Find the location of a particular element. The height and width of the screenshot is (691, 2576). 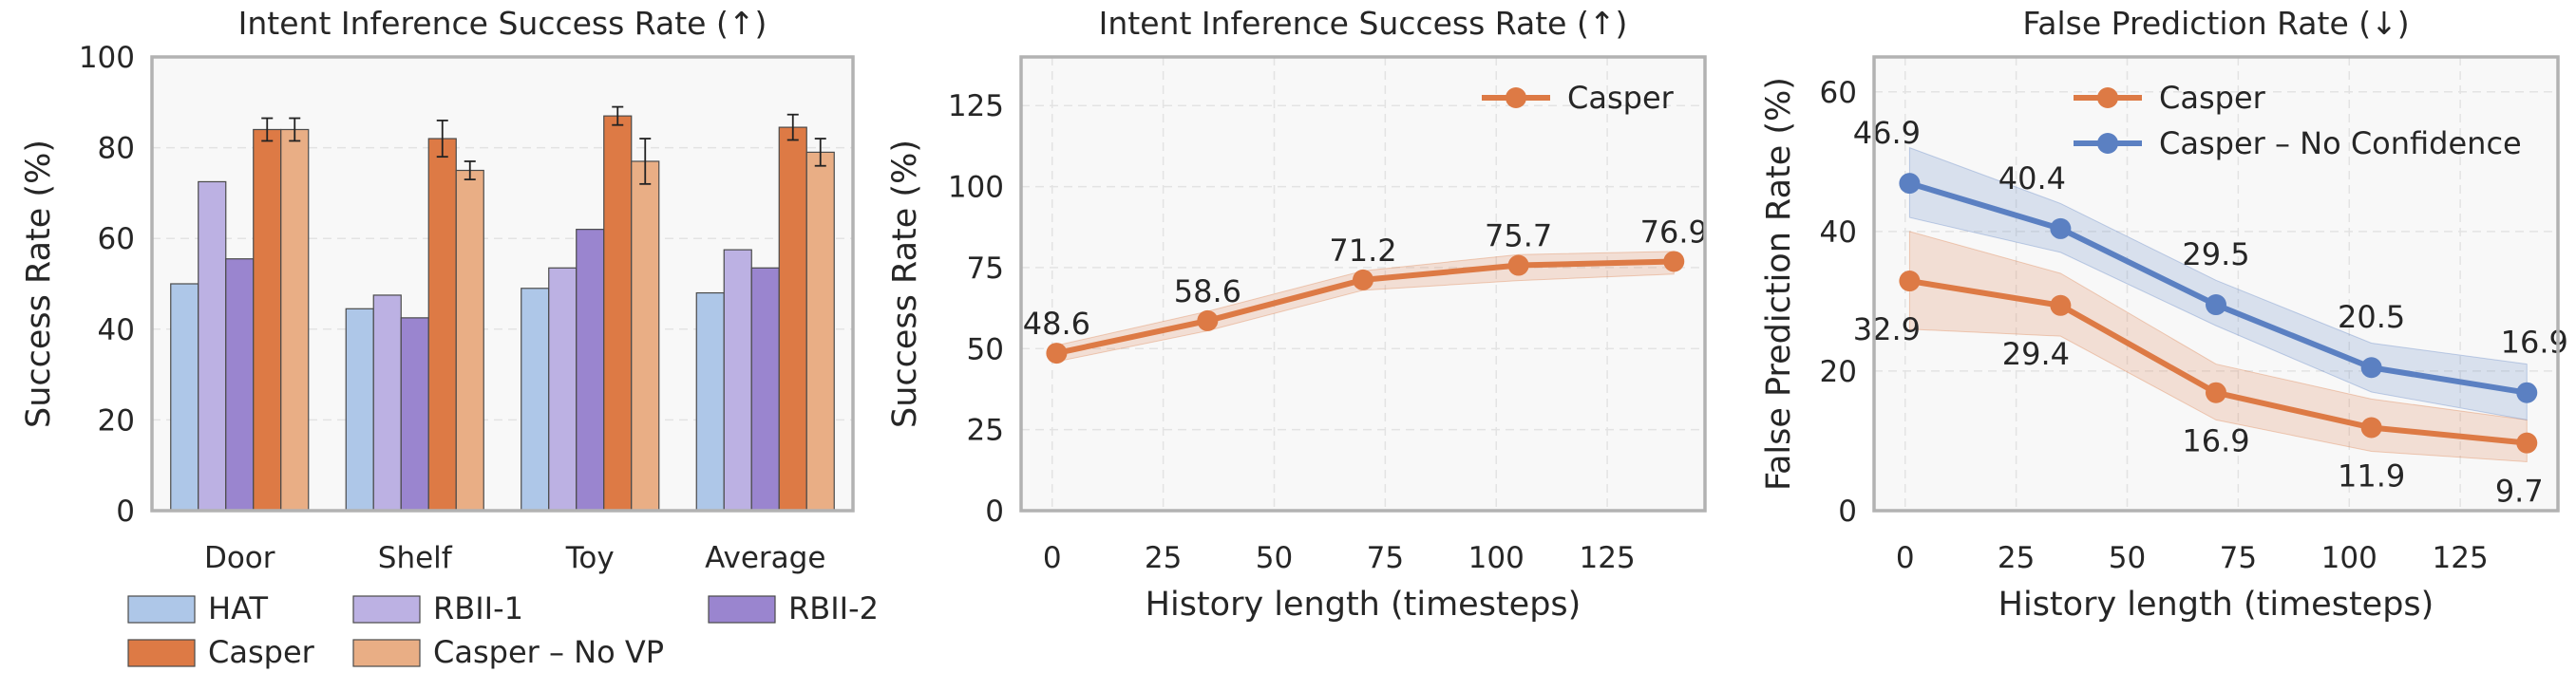

legend-label-HAT: HAT is located at coordinates (238, 608).